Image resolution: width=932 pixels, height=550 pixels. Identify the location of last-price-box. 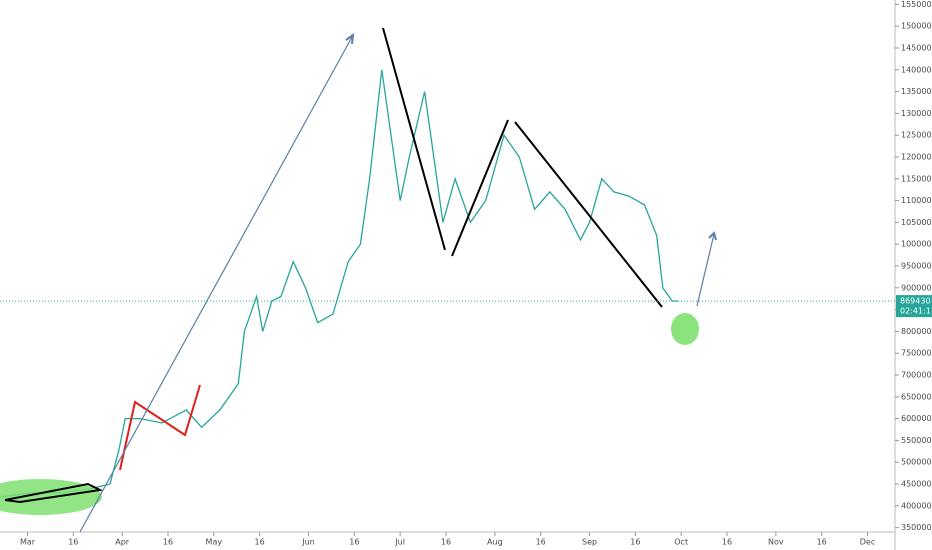
(914, 306).